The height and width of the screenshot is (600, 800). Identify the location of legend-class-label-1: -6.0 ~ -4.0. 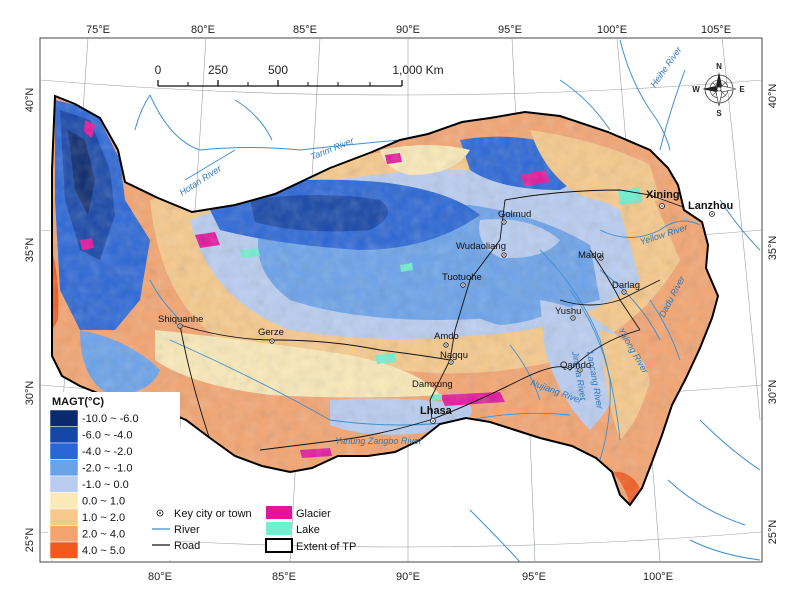
(107, 436).